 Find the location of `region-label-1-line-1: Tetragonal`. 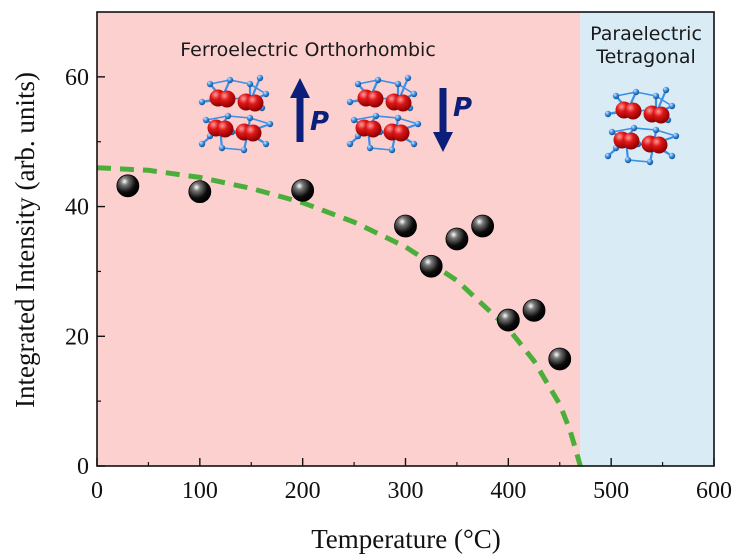

region-label-1-line-1: Tetragonal is located at coordinates (645, 57).